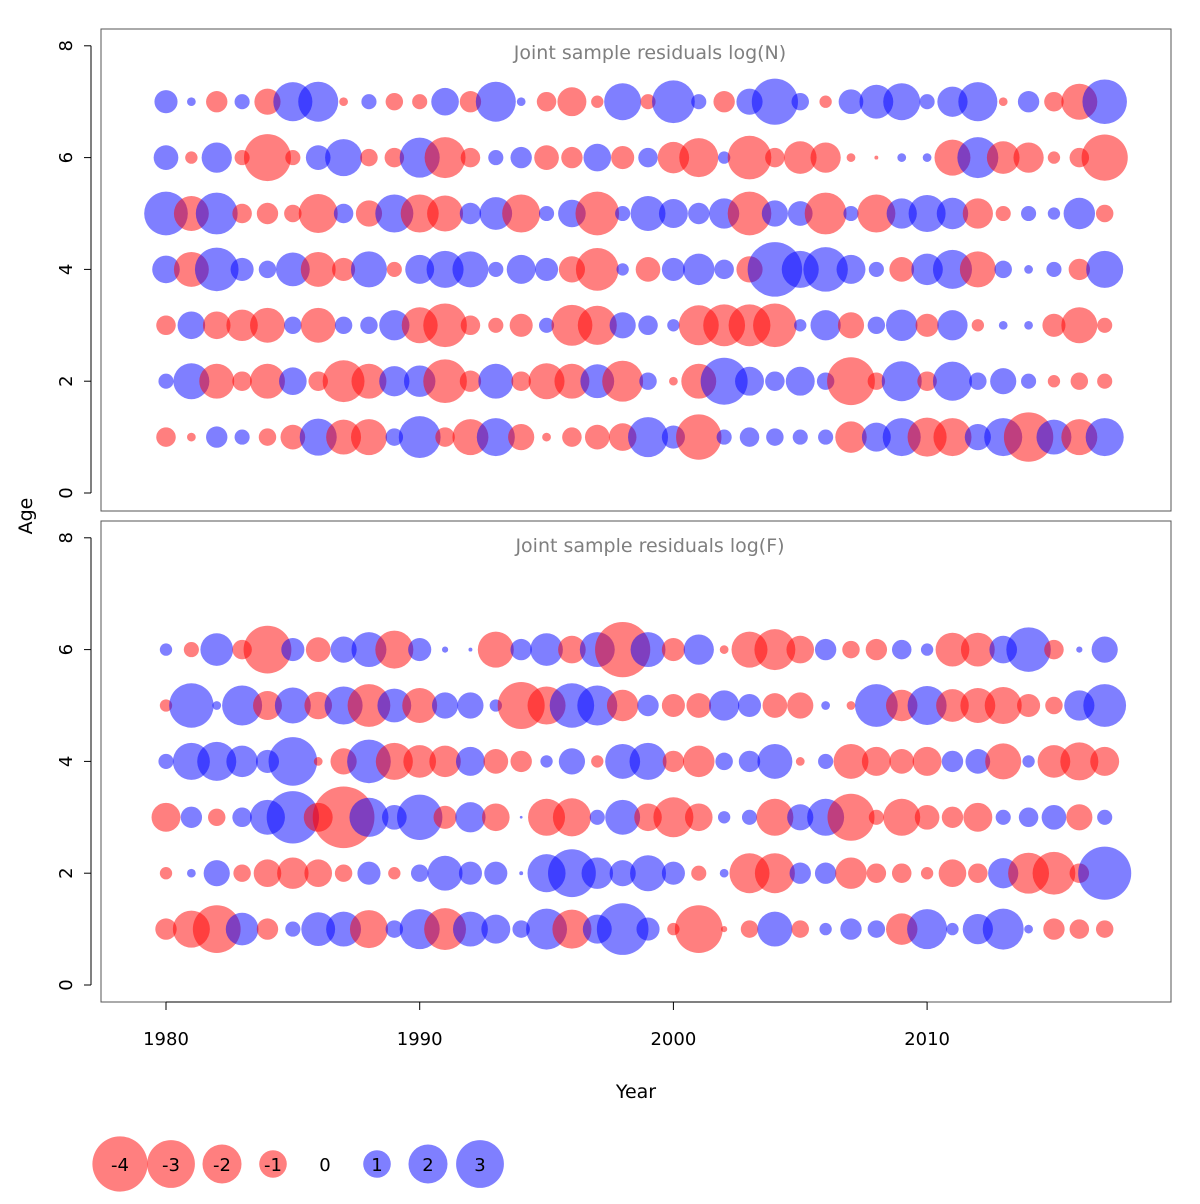  Describe the element at coordinates (927, 1039) in the screenshot. I see `x-tick-label: 2010` at that location.